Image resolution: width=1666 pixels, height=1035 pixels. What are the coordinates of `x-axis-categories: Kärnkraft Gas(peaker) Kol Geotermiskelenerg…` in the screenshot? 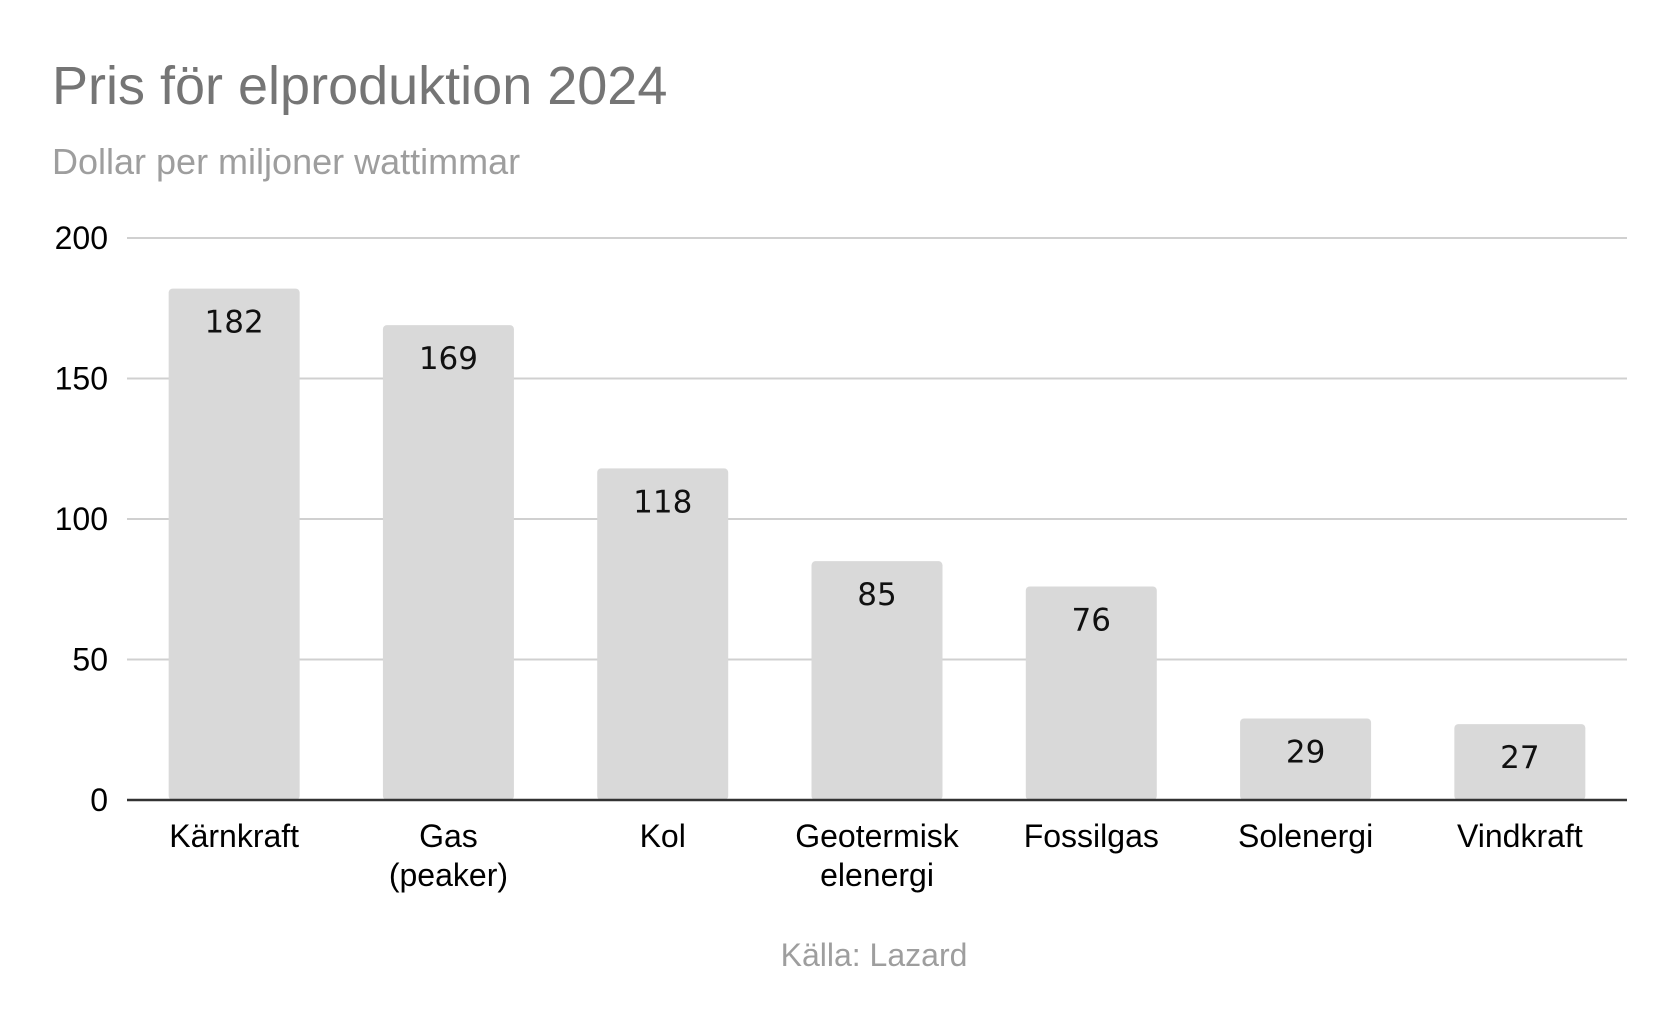 It's located at (876, 855).